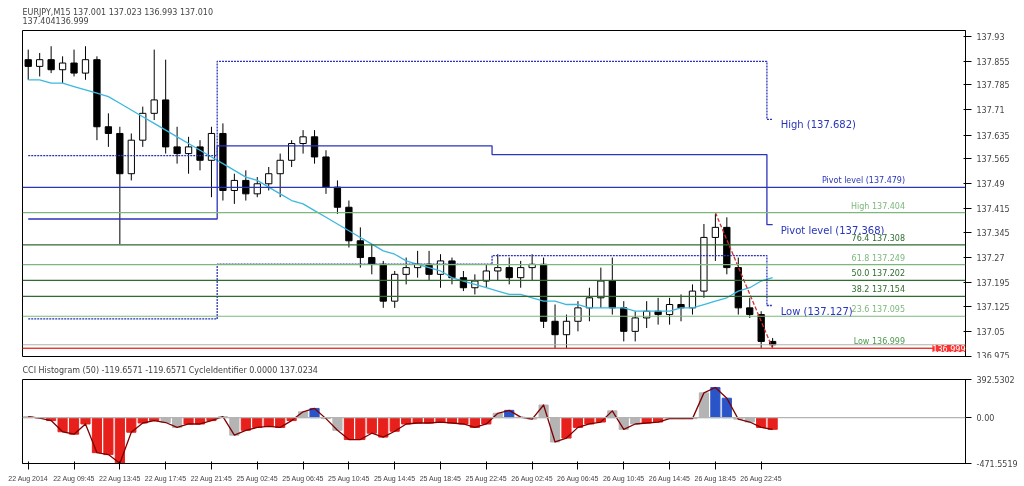 The image size is (1024, 486). What do you see at coordinates (993, 86) in the screenshot?
I see `y-tick-label: 137.785` at bounding box center [993, 86].